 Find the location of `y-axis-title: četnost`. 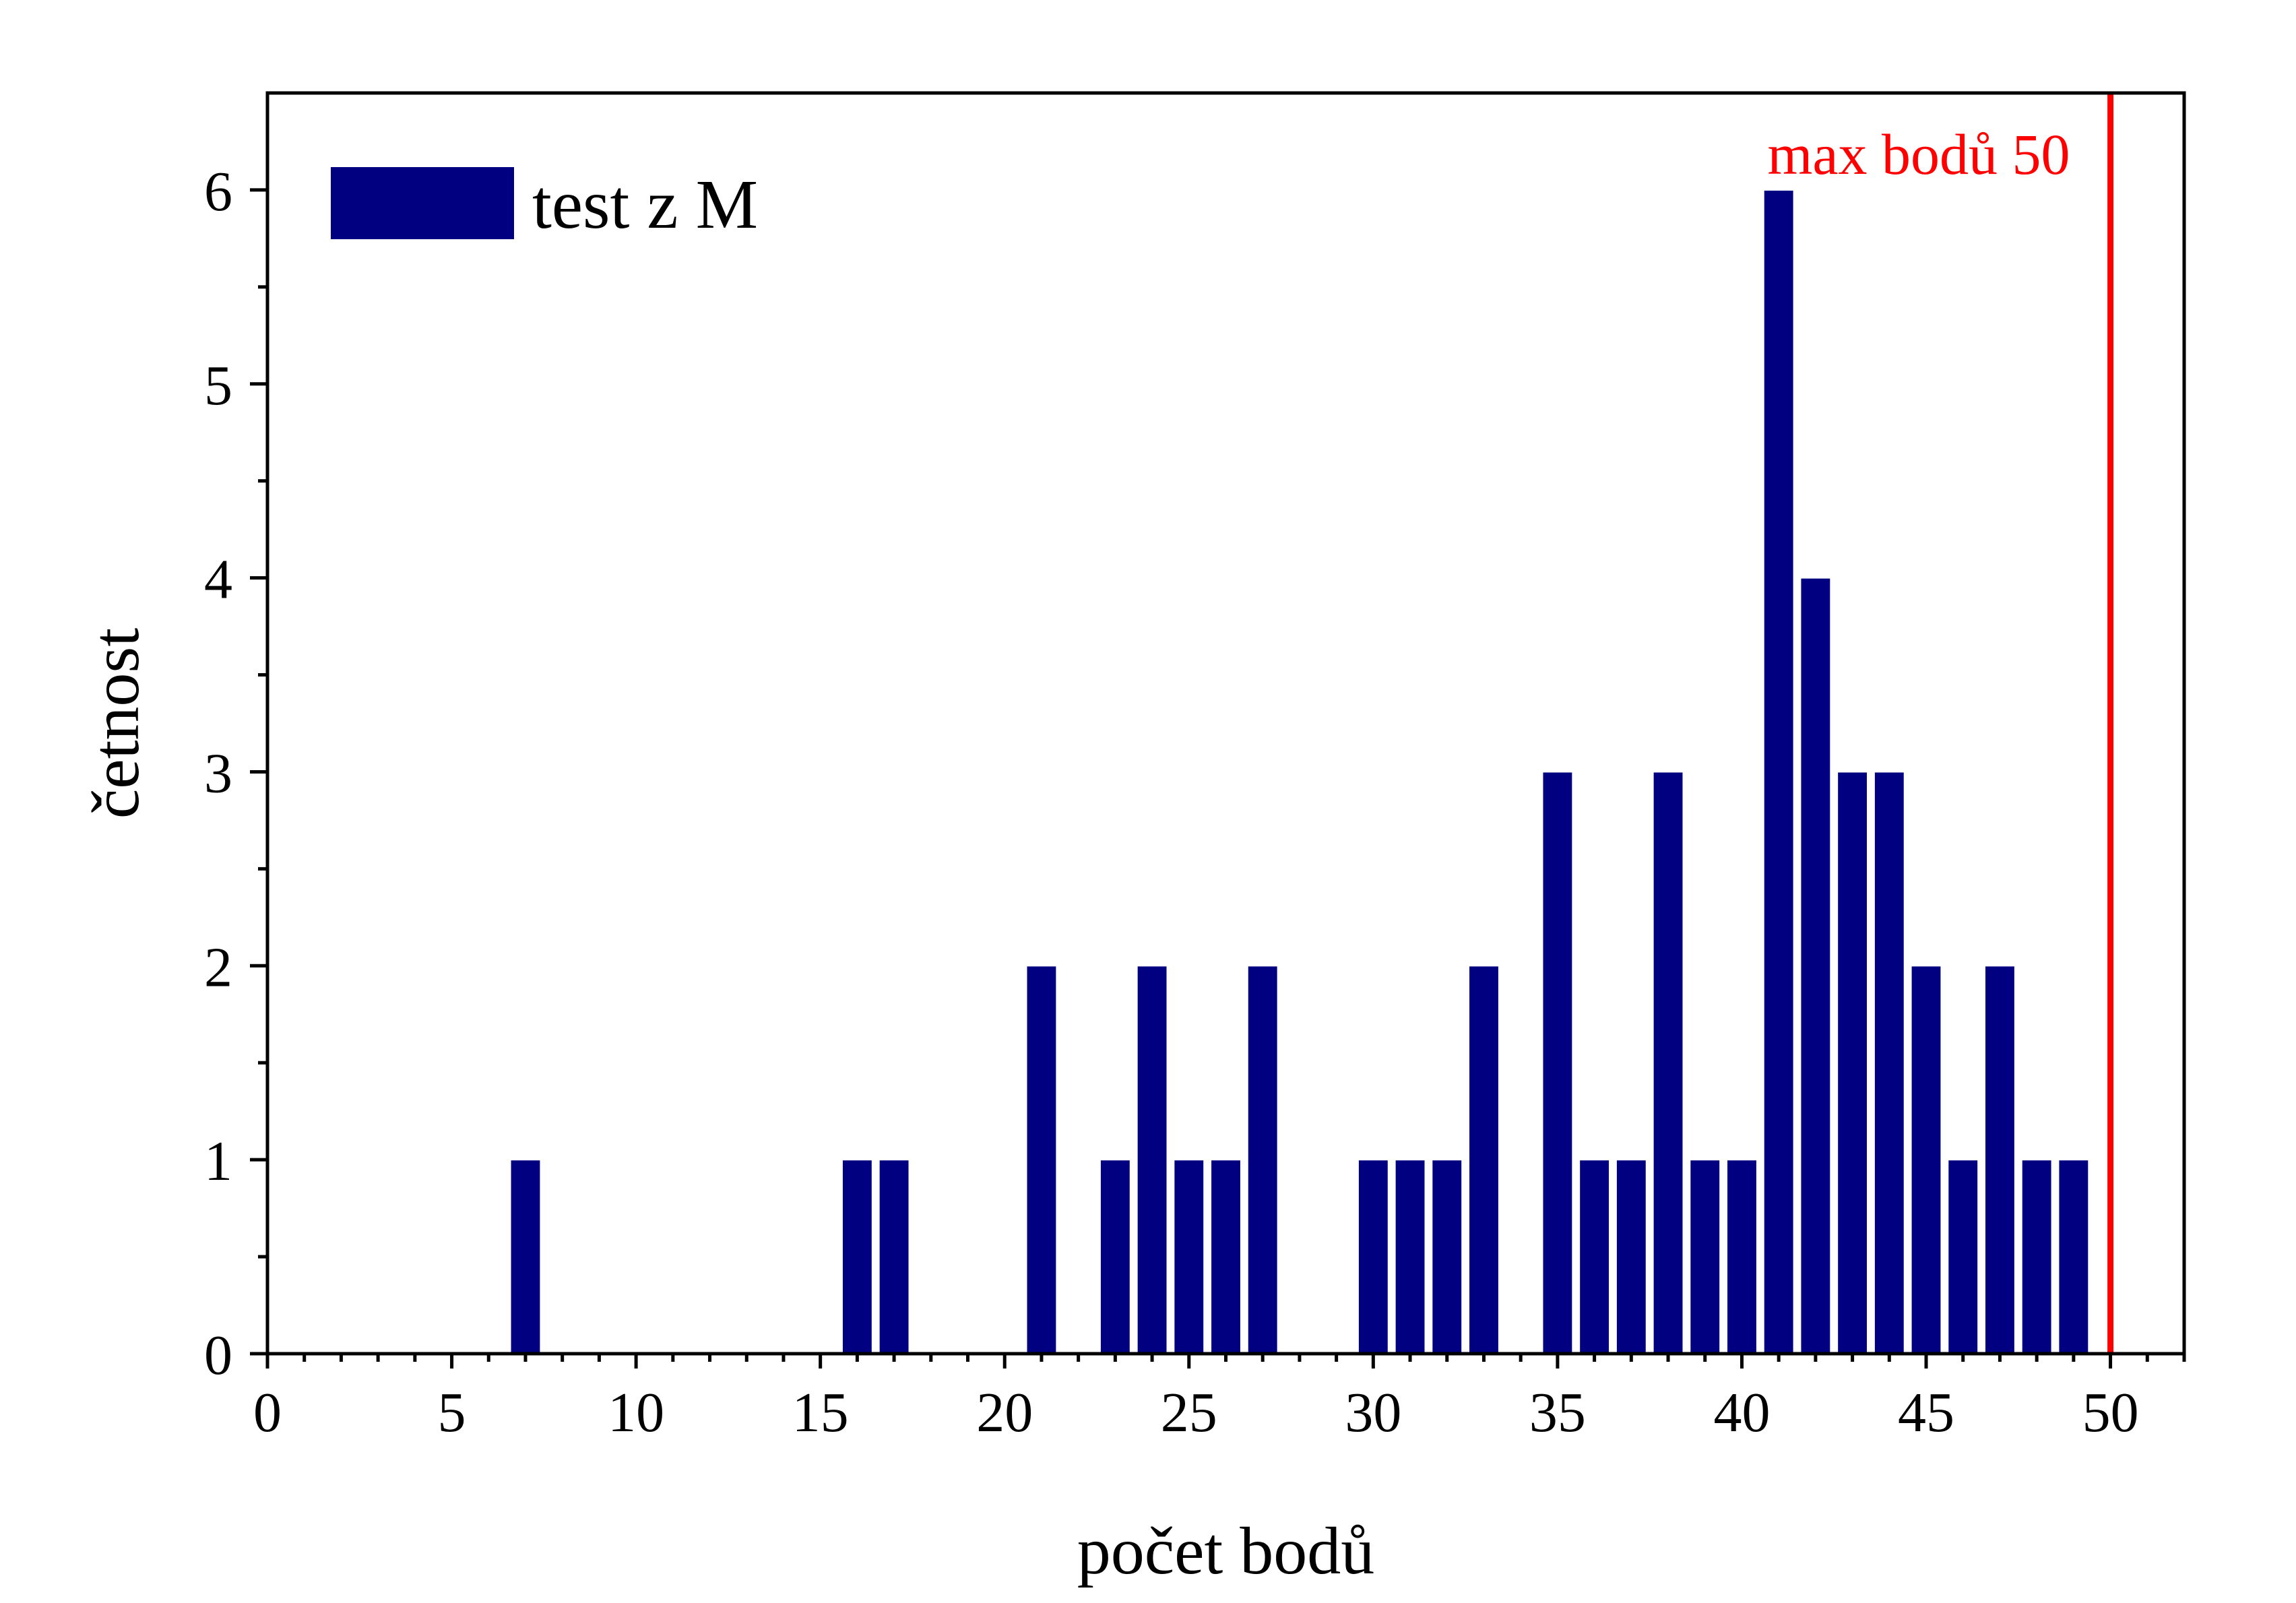

y-axis-title: četnost is located at coordinates (115, 723).